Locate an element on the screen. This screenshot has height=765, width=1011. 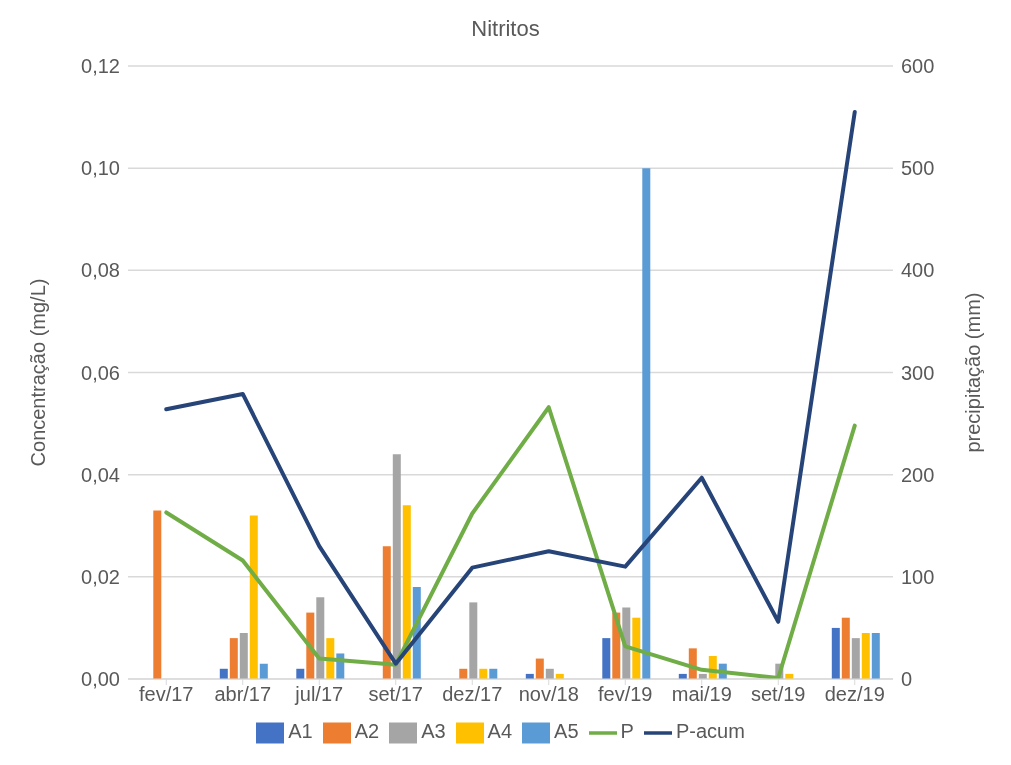
y-tick-label: 0,08 is located at coordinates (100, 270).